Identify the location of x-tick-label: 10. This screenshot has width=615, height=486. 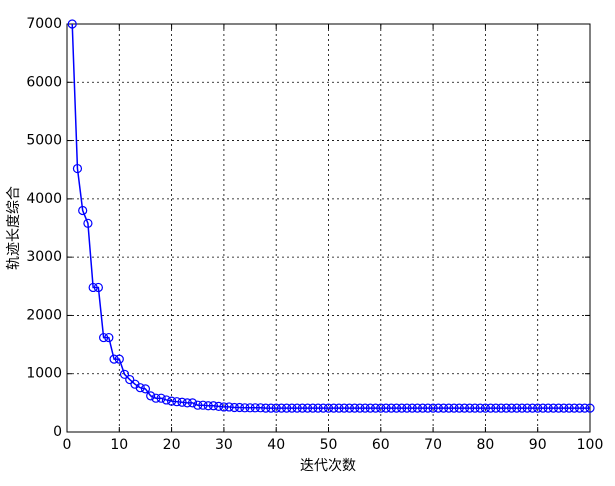
(119, 445).